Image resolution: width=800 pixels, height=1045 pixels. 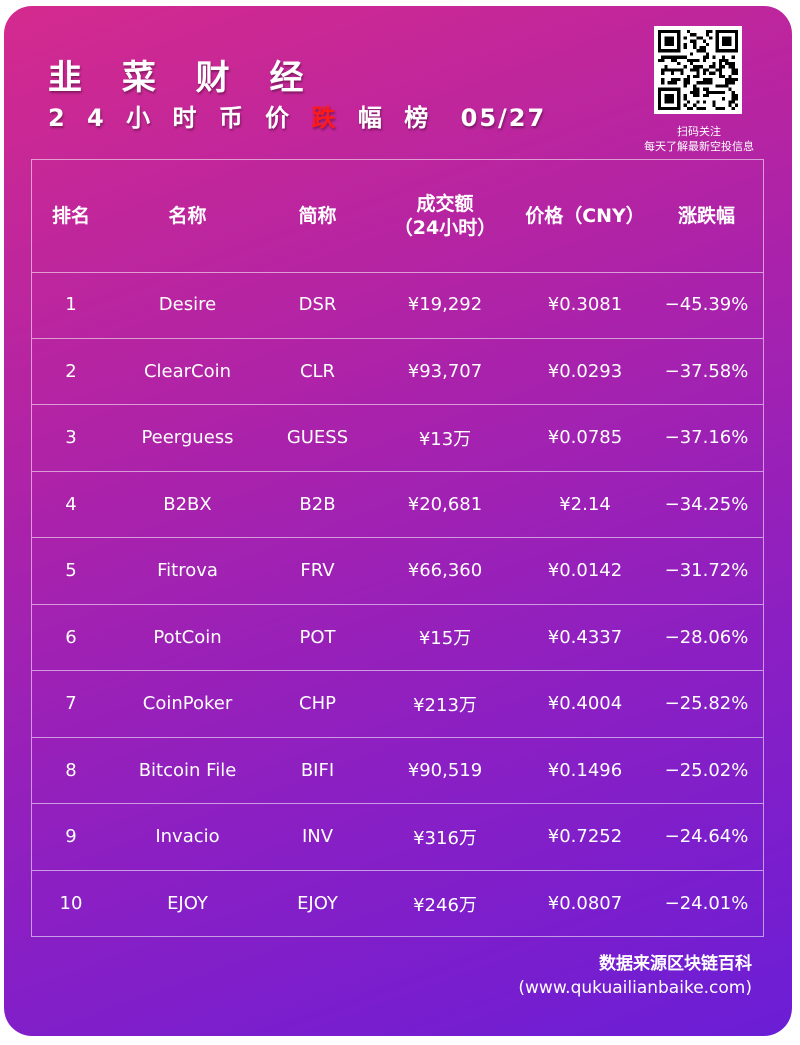 What do you see at coordinates (71, 504) in the screenshot?
I see `cell-rank: 4` at bounding box center [71, 504].